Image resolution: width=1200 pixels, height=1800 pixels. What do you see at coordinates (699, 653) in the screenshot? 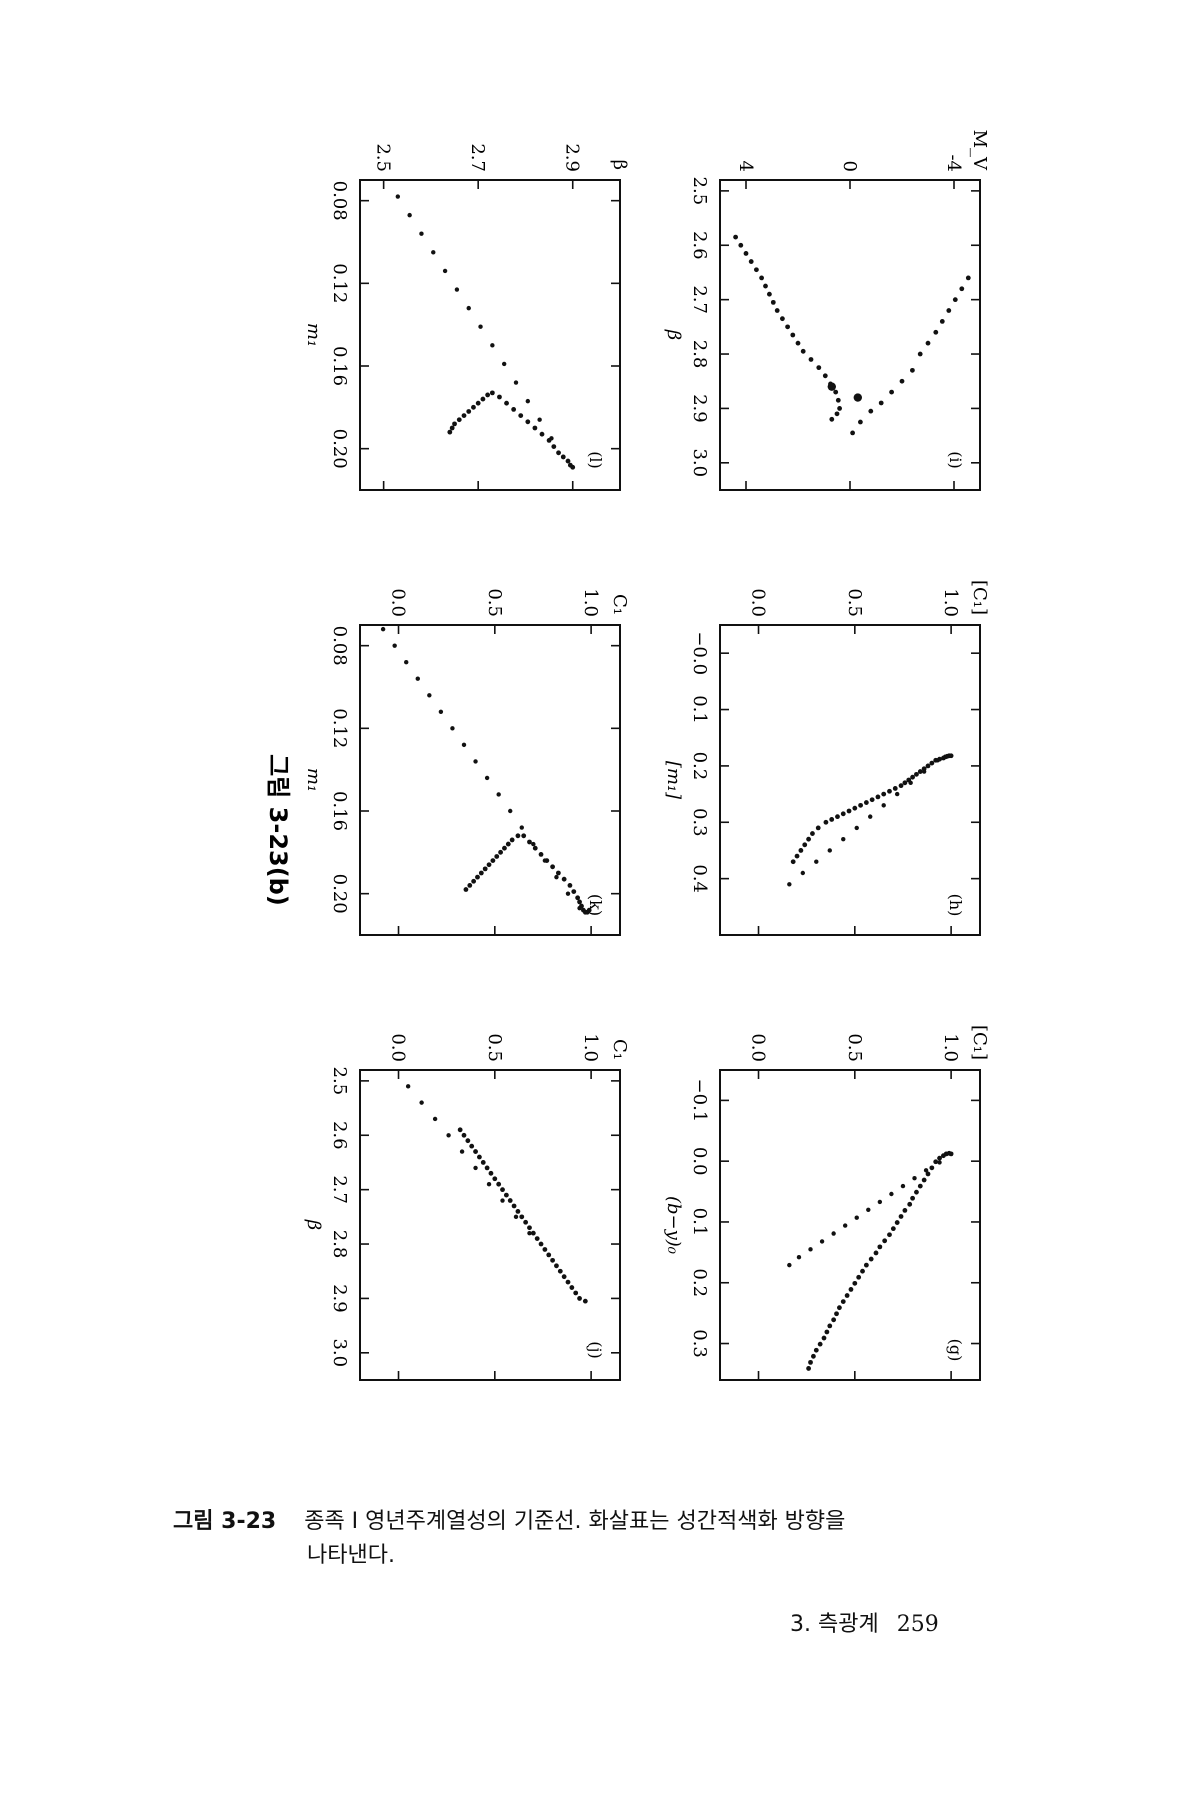
I see `x-tick-label: −0.0` at bounding box center [699, 653].